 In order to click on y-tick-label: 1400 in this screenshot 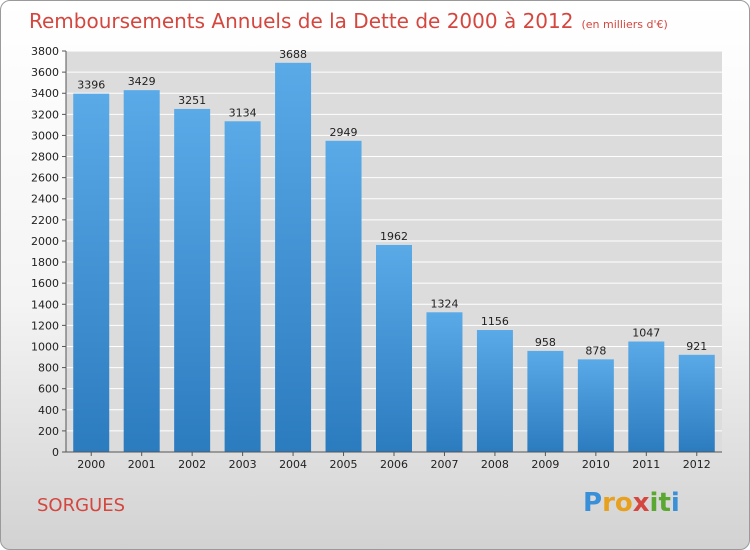, I will do `click(45, 304)`.